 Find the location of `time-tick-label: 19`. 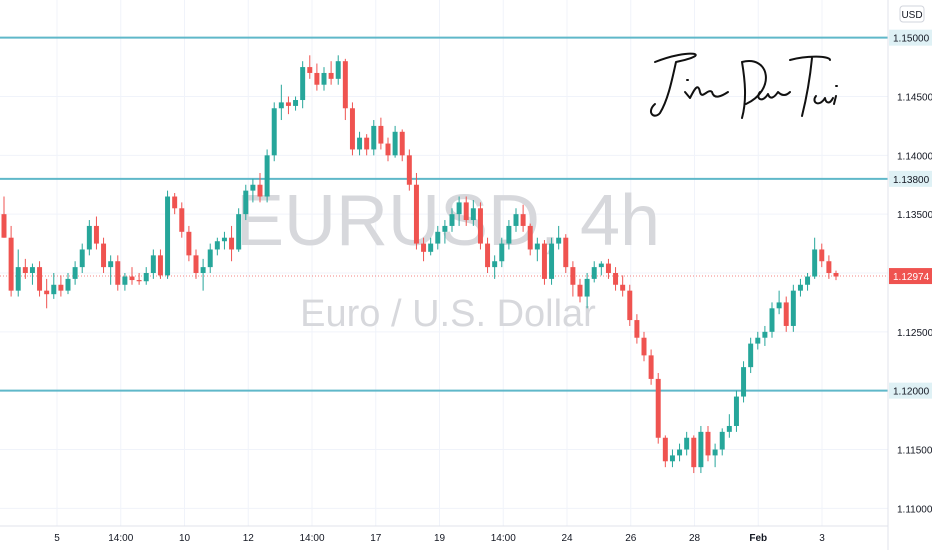

time-tick-label: 19 is located at coordinates (440, 538).